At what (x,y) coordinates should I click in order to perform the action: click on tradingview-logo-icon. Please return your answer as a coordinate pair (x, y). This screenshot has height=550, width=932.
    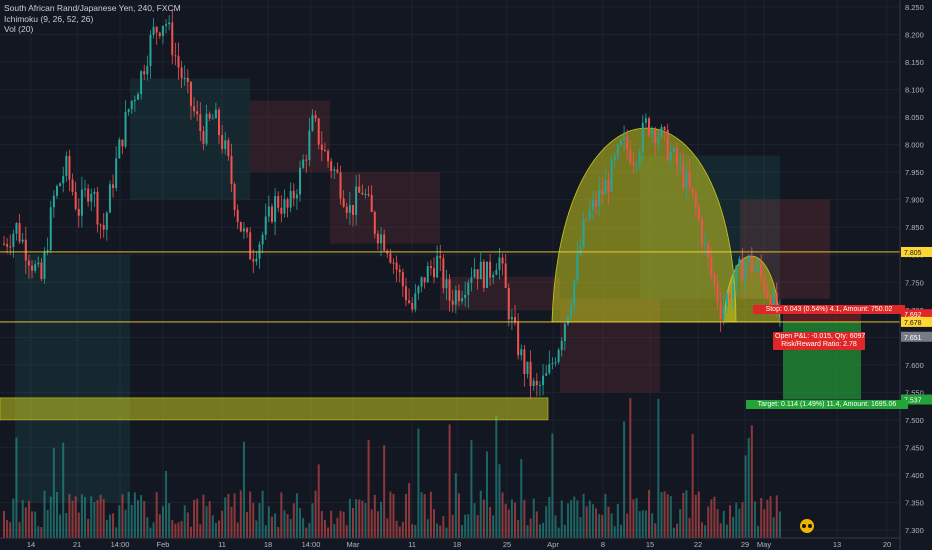
    Looking at the image, I should click on (807, 526).